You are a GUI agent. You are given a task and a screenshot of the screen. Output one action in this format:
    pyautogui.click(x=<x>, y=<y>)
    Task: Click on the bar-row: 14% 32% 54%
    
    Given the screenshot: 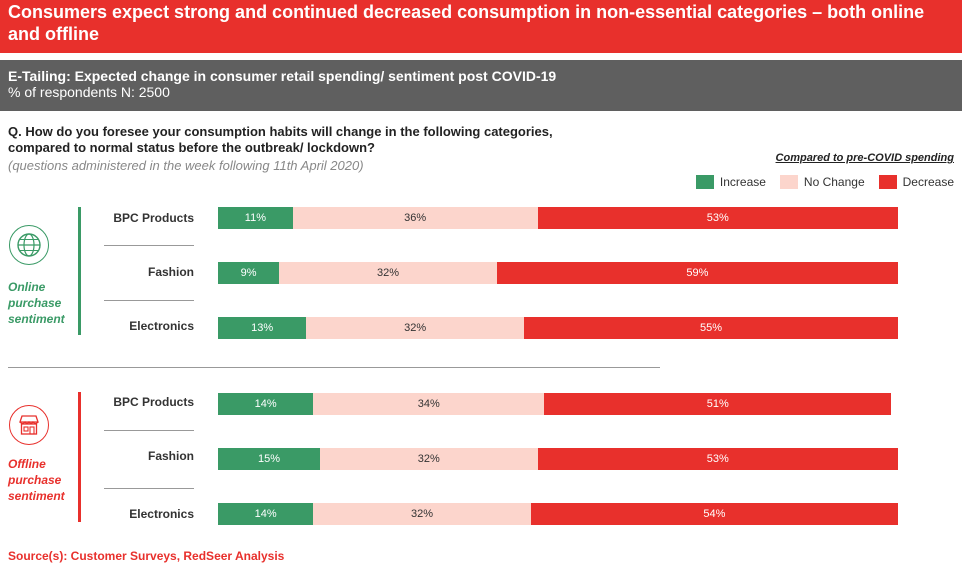 What is the action you would take?
    pyautogui.click(x=558, y=514)
    